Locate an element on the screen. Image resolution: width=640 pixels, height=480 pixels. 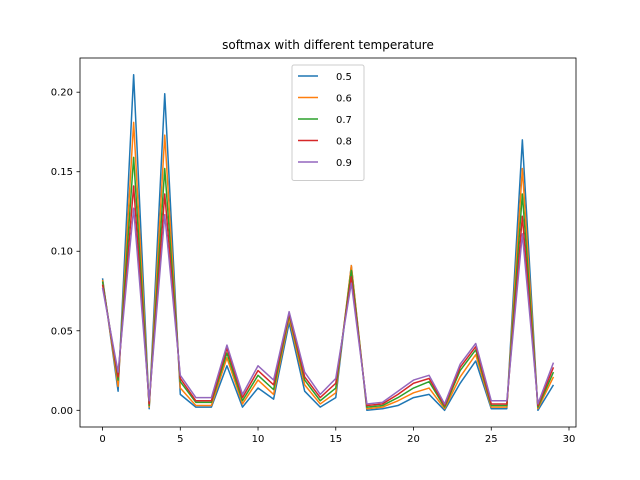
legend-label: 0.7 is located at coordinates (344, 120).